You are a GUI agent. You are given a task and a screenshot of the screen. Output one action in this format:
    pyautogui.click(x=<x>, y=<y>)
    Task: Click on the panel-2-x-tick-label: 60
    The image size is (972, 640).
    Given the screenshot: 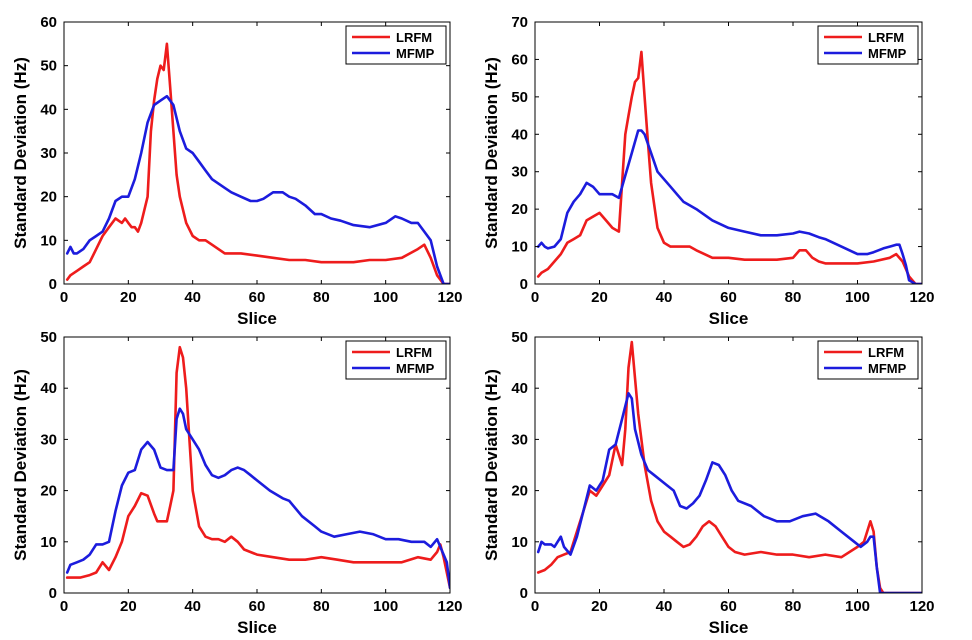 What is the action you would take?
    pyautogui.click(x=728, y=297)
    